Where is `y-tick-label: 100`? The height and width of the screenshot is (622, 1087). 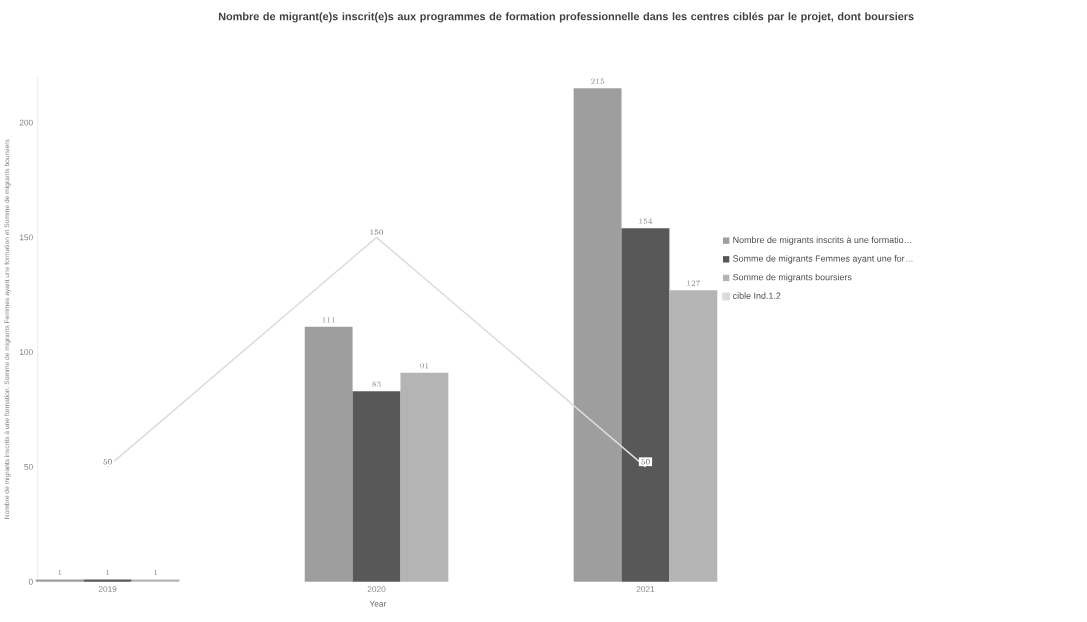 y-tick-label: 100 is located at coordinates (26, 352).